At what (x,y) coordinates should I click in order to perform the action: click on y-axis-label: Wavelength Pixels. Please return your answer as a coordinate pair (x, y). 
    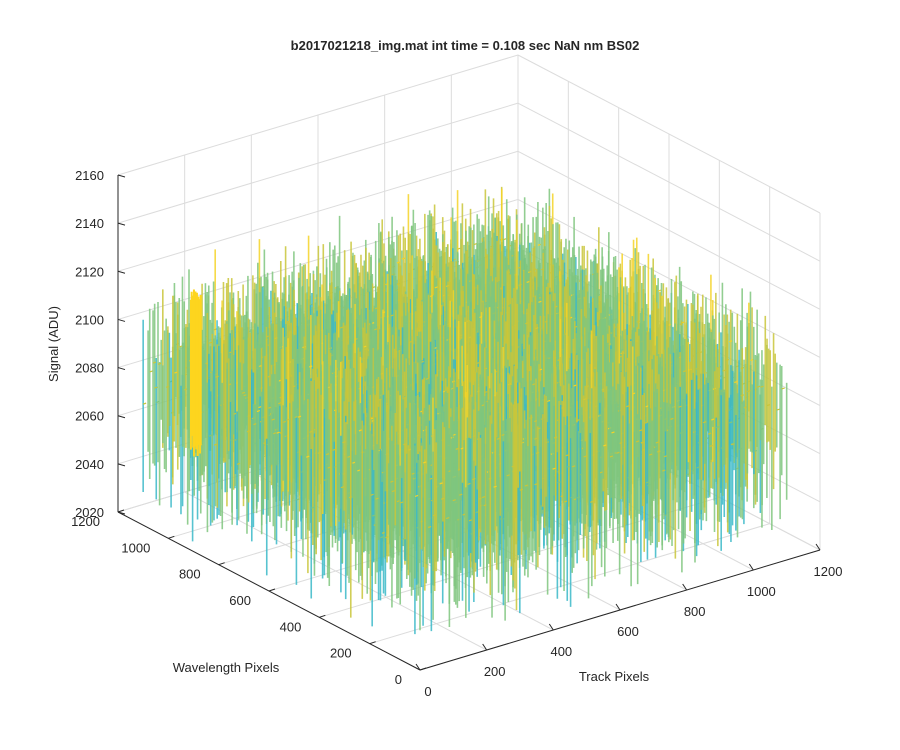
    Looking at the image, I should click on (226, 667).